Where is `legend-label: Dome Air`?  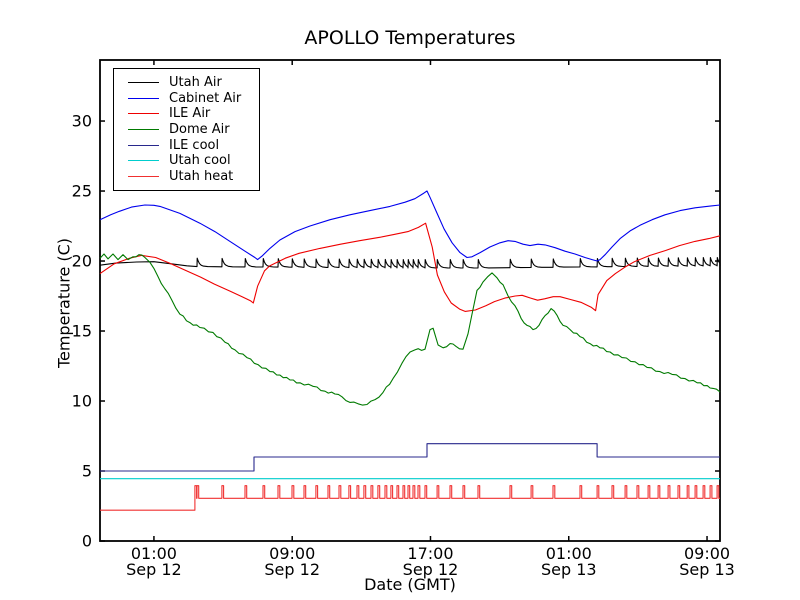
legend-label: Dome Air is located at coordinates (199, 130).